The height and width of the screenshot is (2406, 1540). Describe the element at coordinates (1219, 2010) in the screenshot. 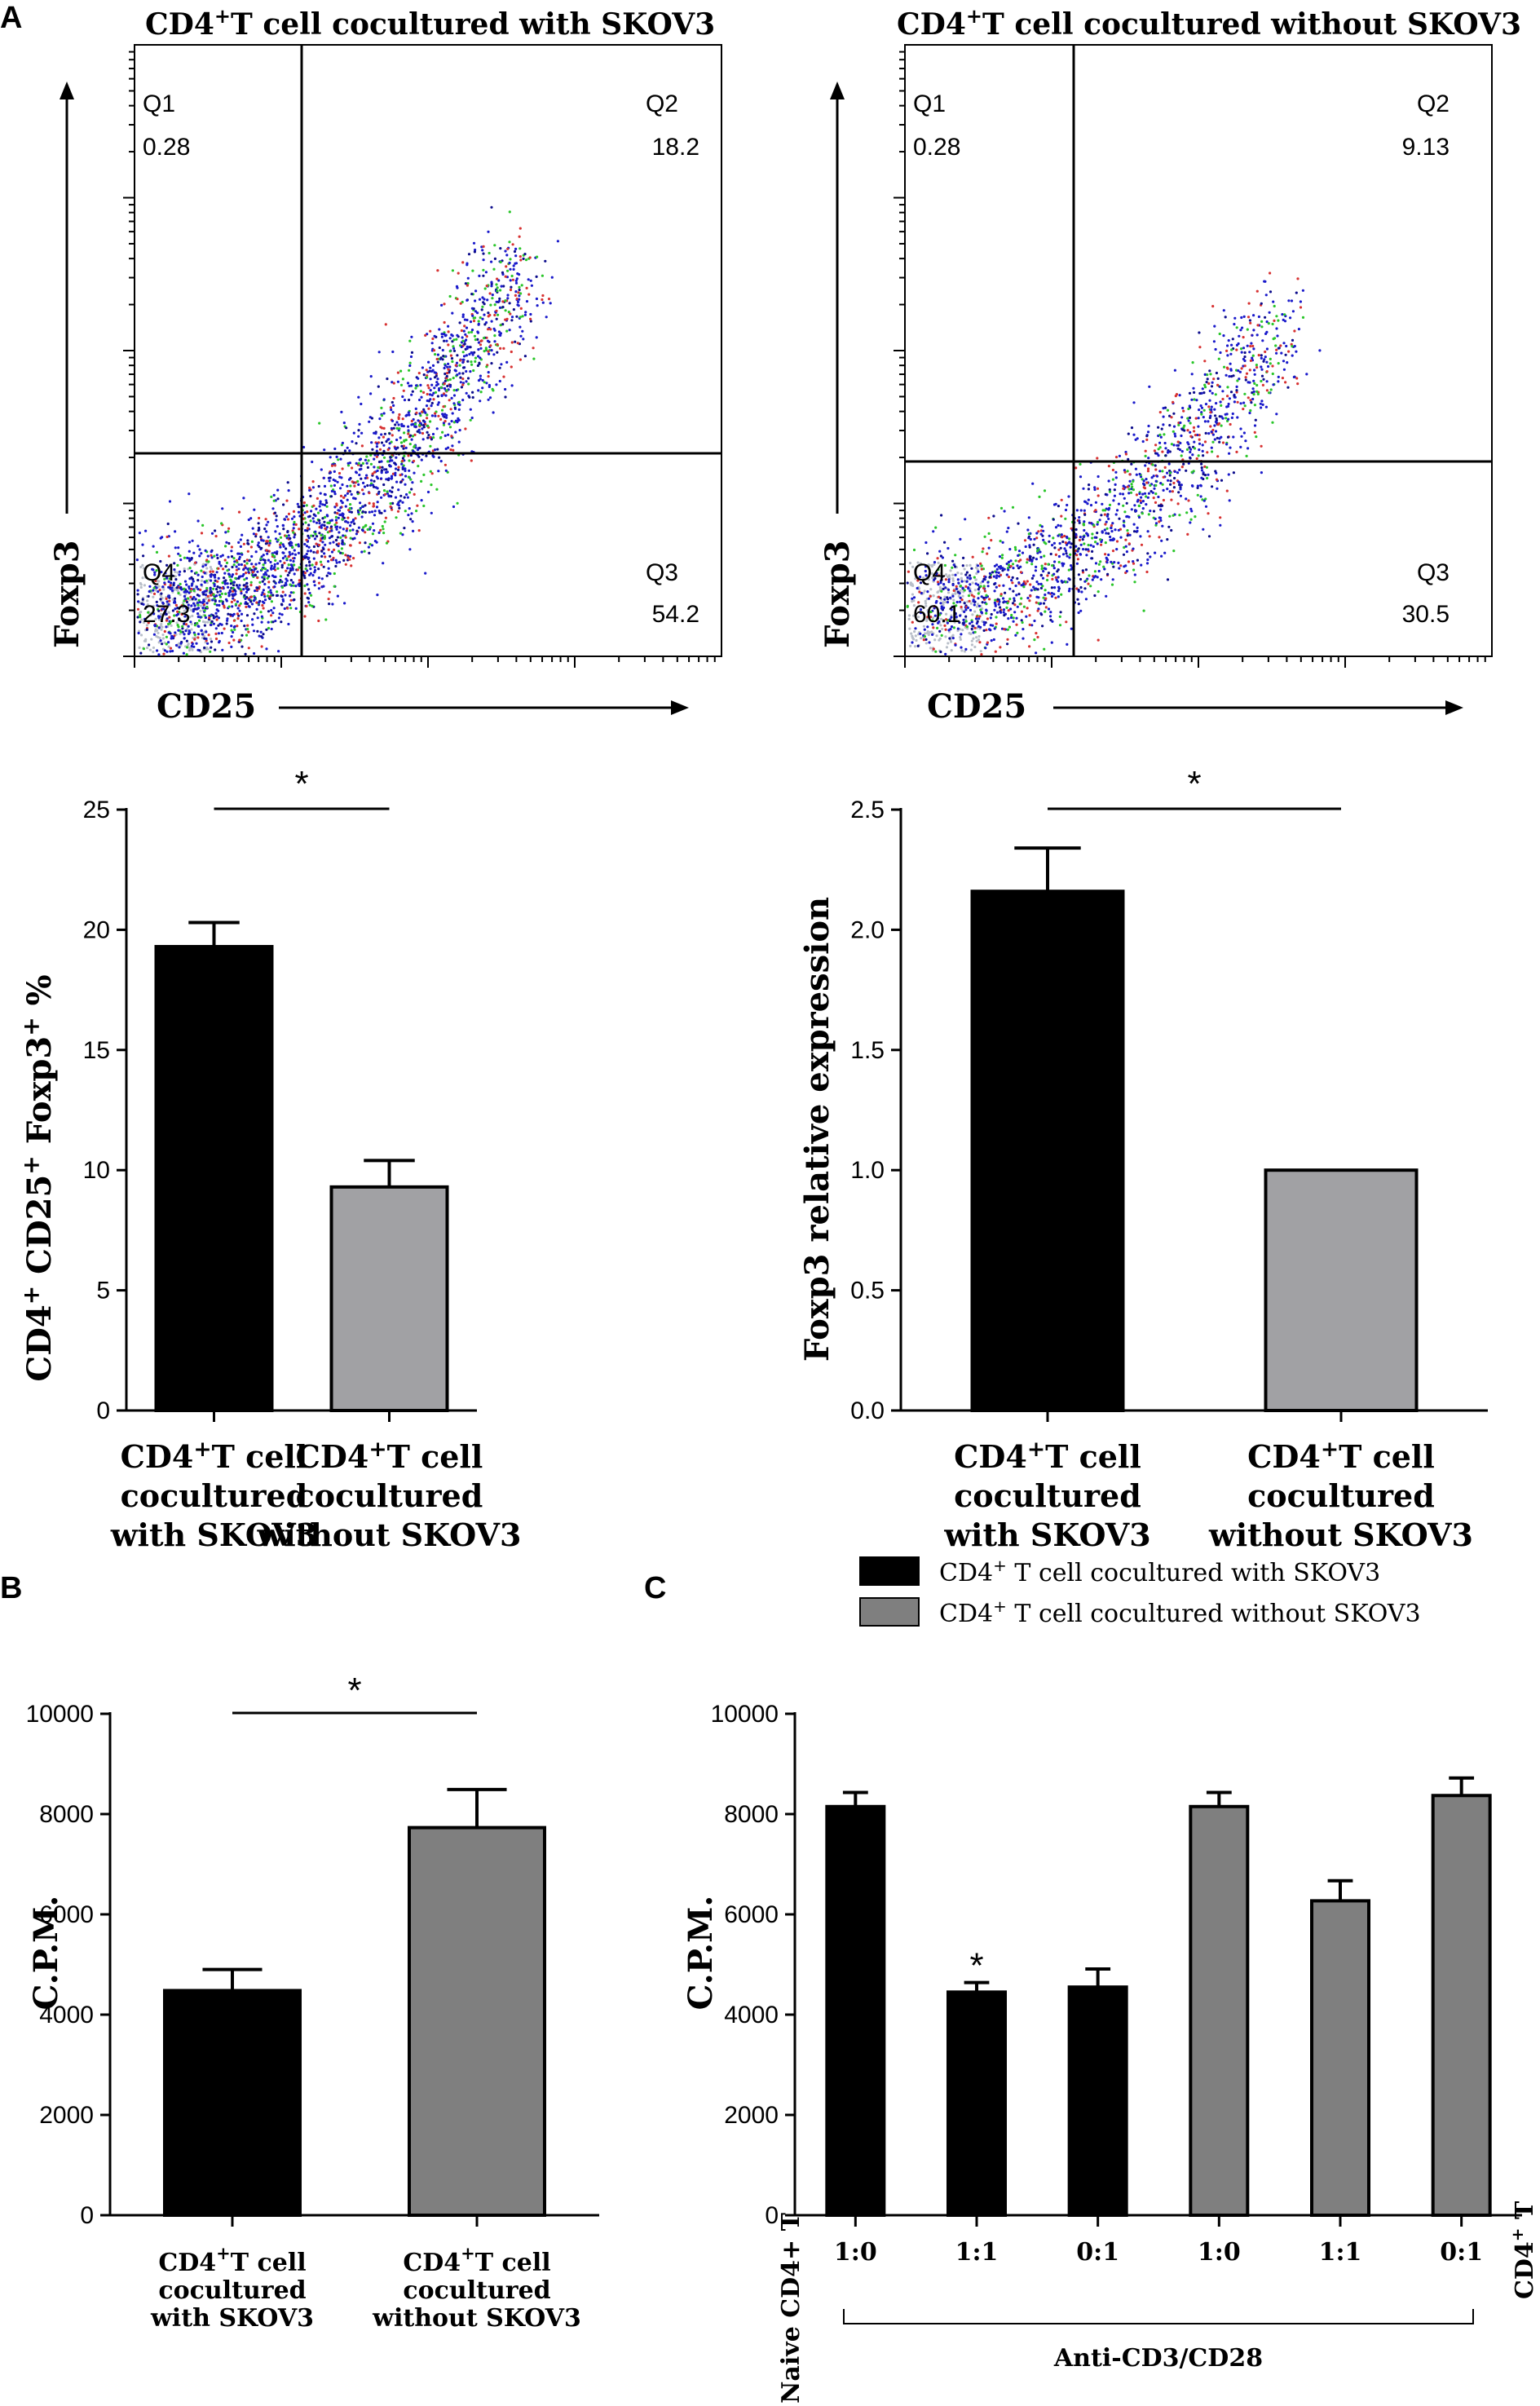

I see `bar` at that location.